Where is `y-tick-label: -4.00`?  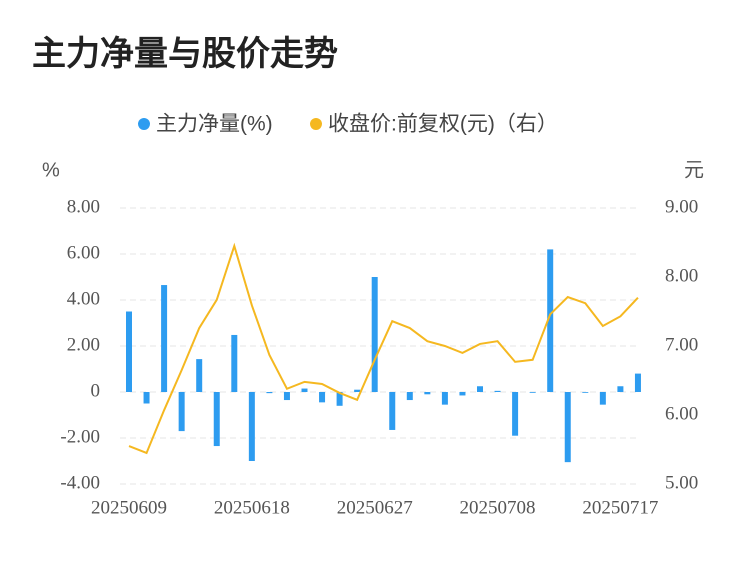
y-tick-label: -4.00 is located at coordinates (80, 482).